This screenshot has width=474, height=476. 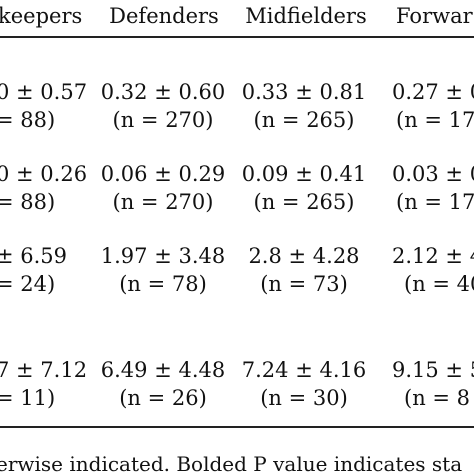 What do you see at coordinates (163, 92) in the screenshot?
I see `cell-defenders-value: 0.32 ± 0.60` at bounding box center [163, 92].